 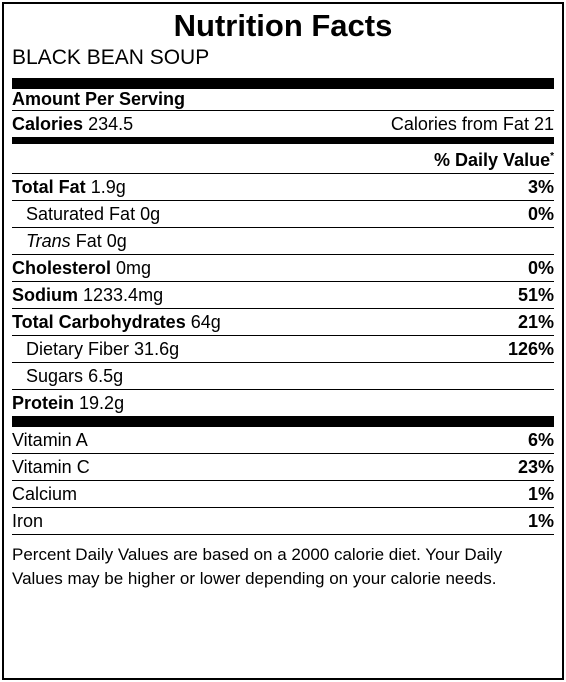 I want to click on vitamin-label: Iron, so click(x=28, y=521).